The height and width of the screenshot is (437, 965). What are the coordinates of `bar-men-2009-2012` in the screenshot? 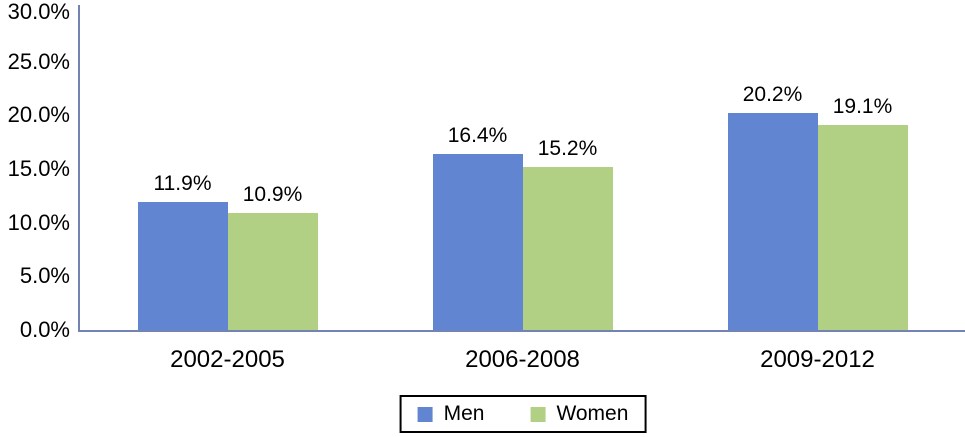 It's located at (772, 221).